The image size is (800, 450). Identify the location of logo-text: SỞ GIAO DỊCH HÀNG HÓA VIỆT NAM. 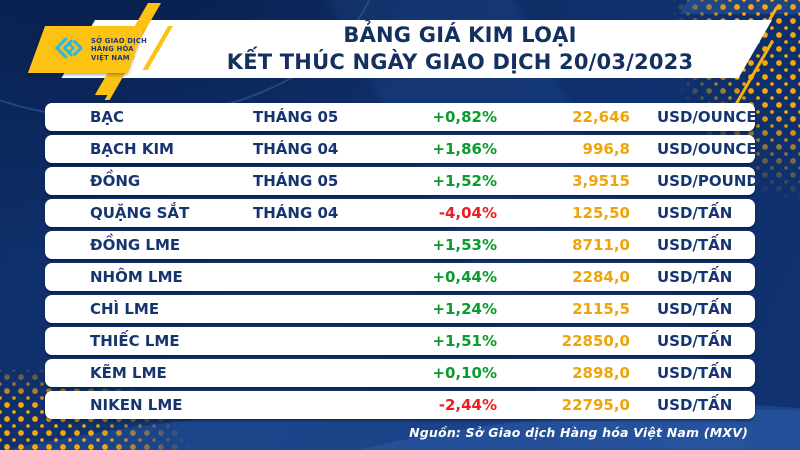
(119, 49).